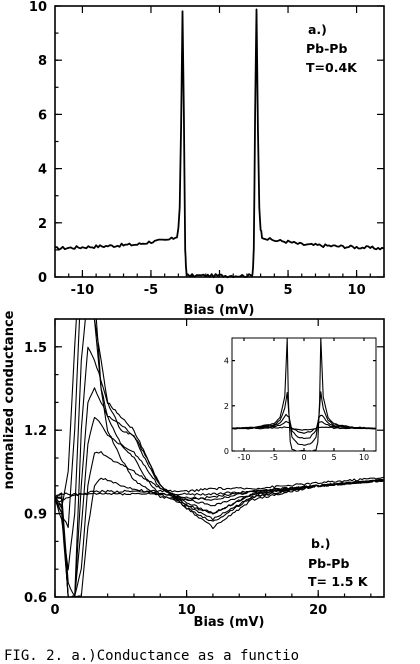 This screenshot has width=420, height=664. What do you see at coordinates (332, 67) in the screenshot?
I see `panel-a-temperature: T=0.4K` at bounding box center [332, 67].